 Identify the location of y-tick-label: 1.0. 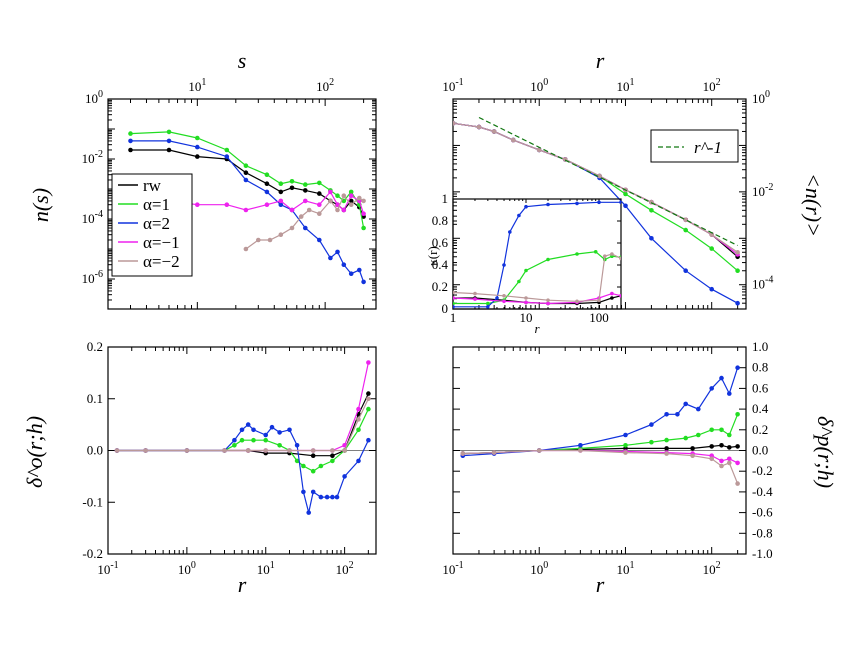
(760, 346).